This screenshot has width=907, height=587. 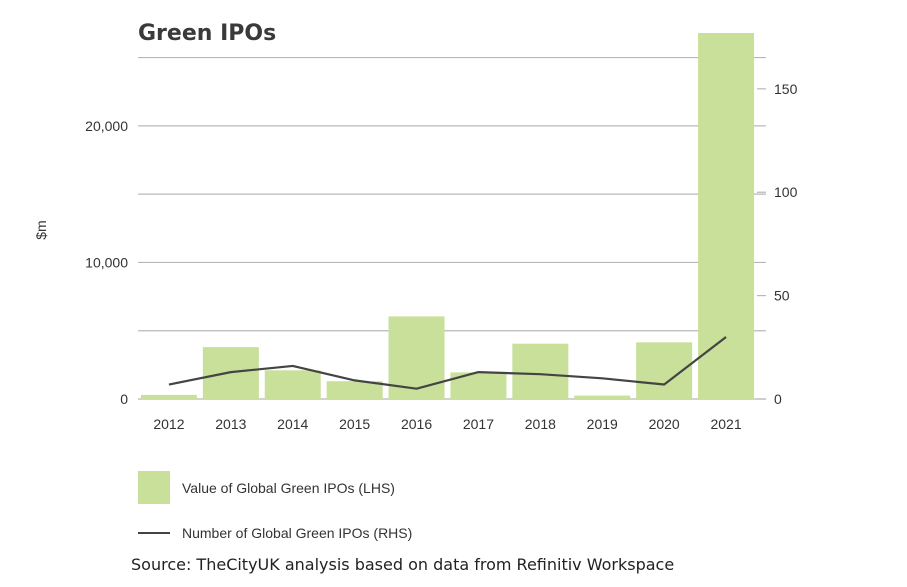 I want to click on line-path, so click(x=447, y=363).